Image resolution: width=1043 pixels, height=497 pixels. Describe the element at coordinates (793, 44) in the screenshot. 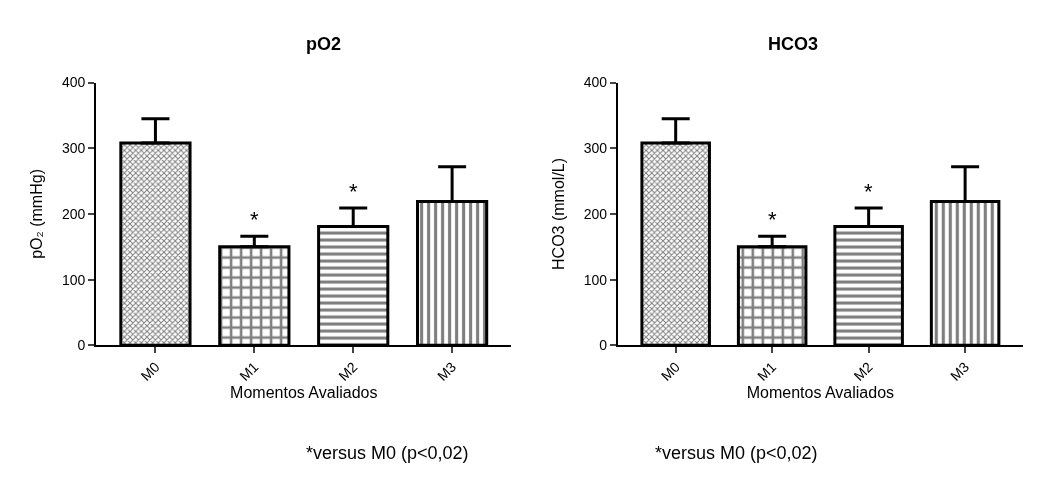

I see `chart-title: HCO3` at that location.